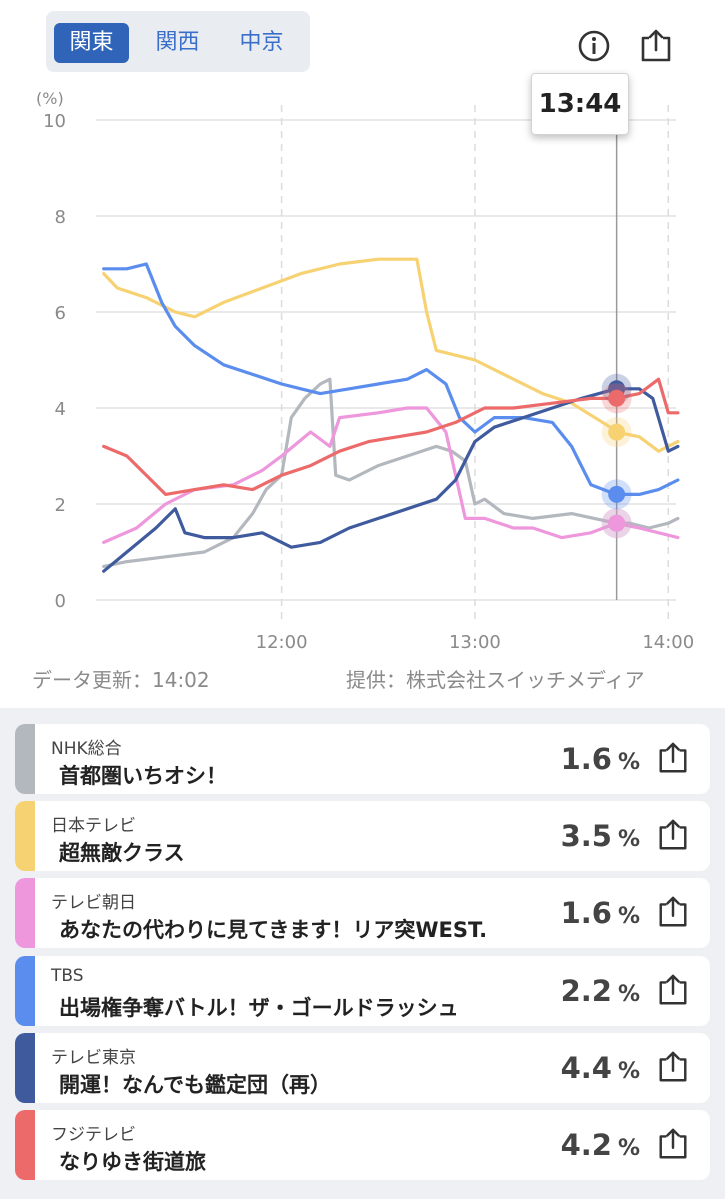 The width and height of the screenshot is (725, 1199). I want to click on channel-name: テレビ朝日, so click(93, 903).